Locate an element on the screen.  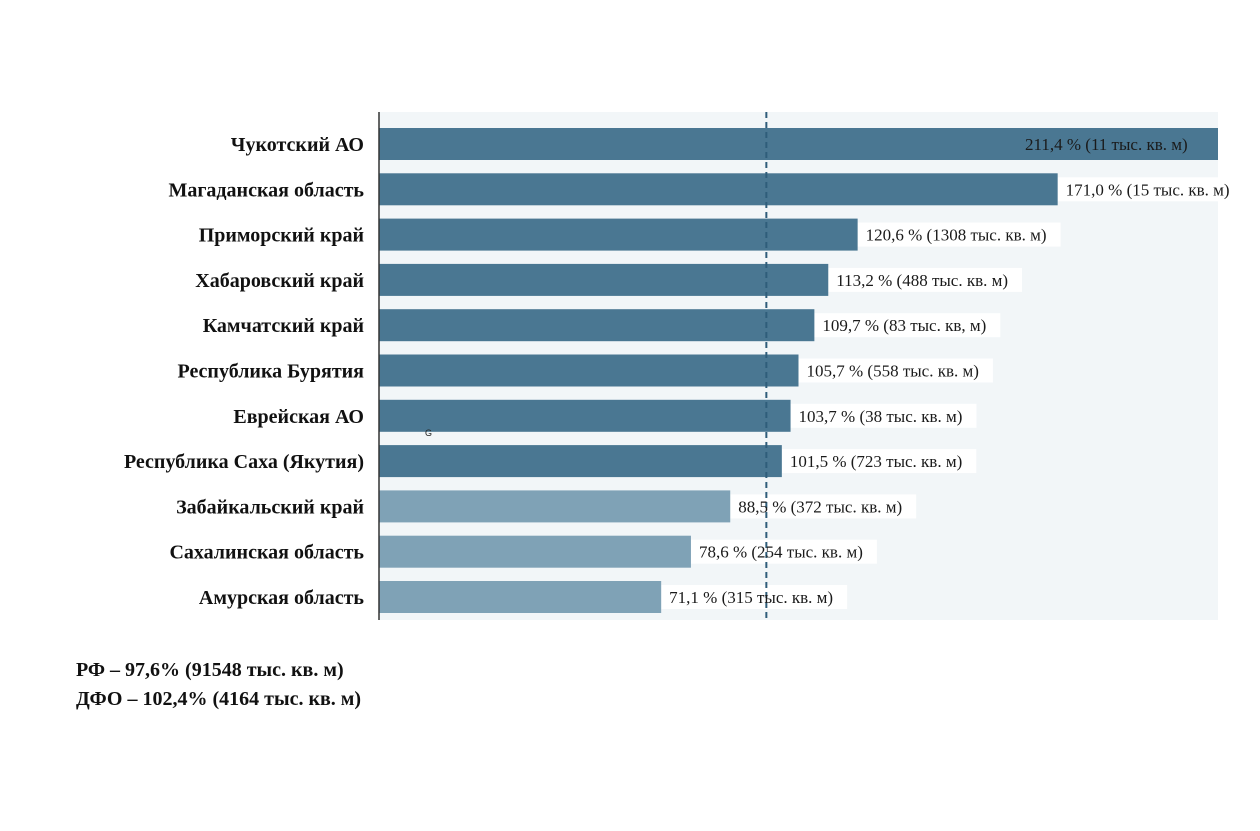
summary-rf: РФ – 97,6% (91548 тыс. кв. м) is located at coordinates (210, 670).